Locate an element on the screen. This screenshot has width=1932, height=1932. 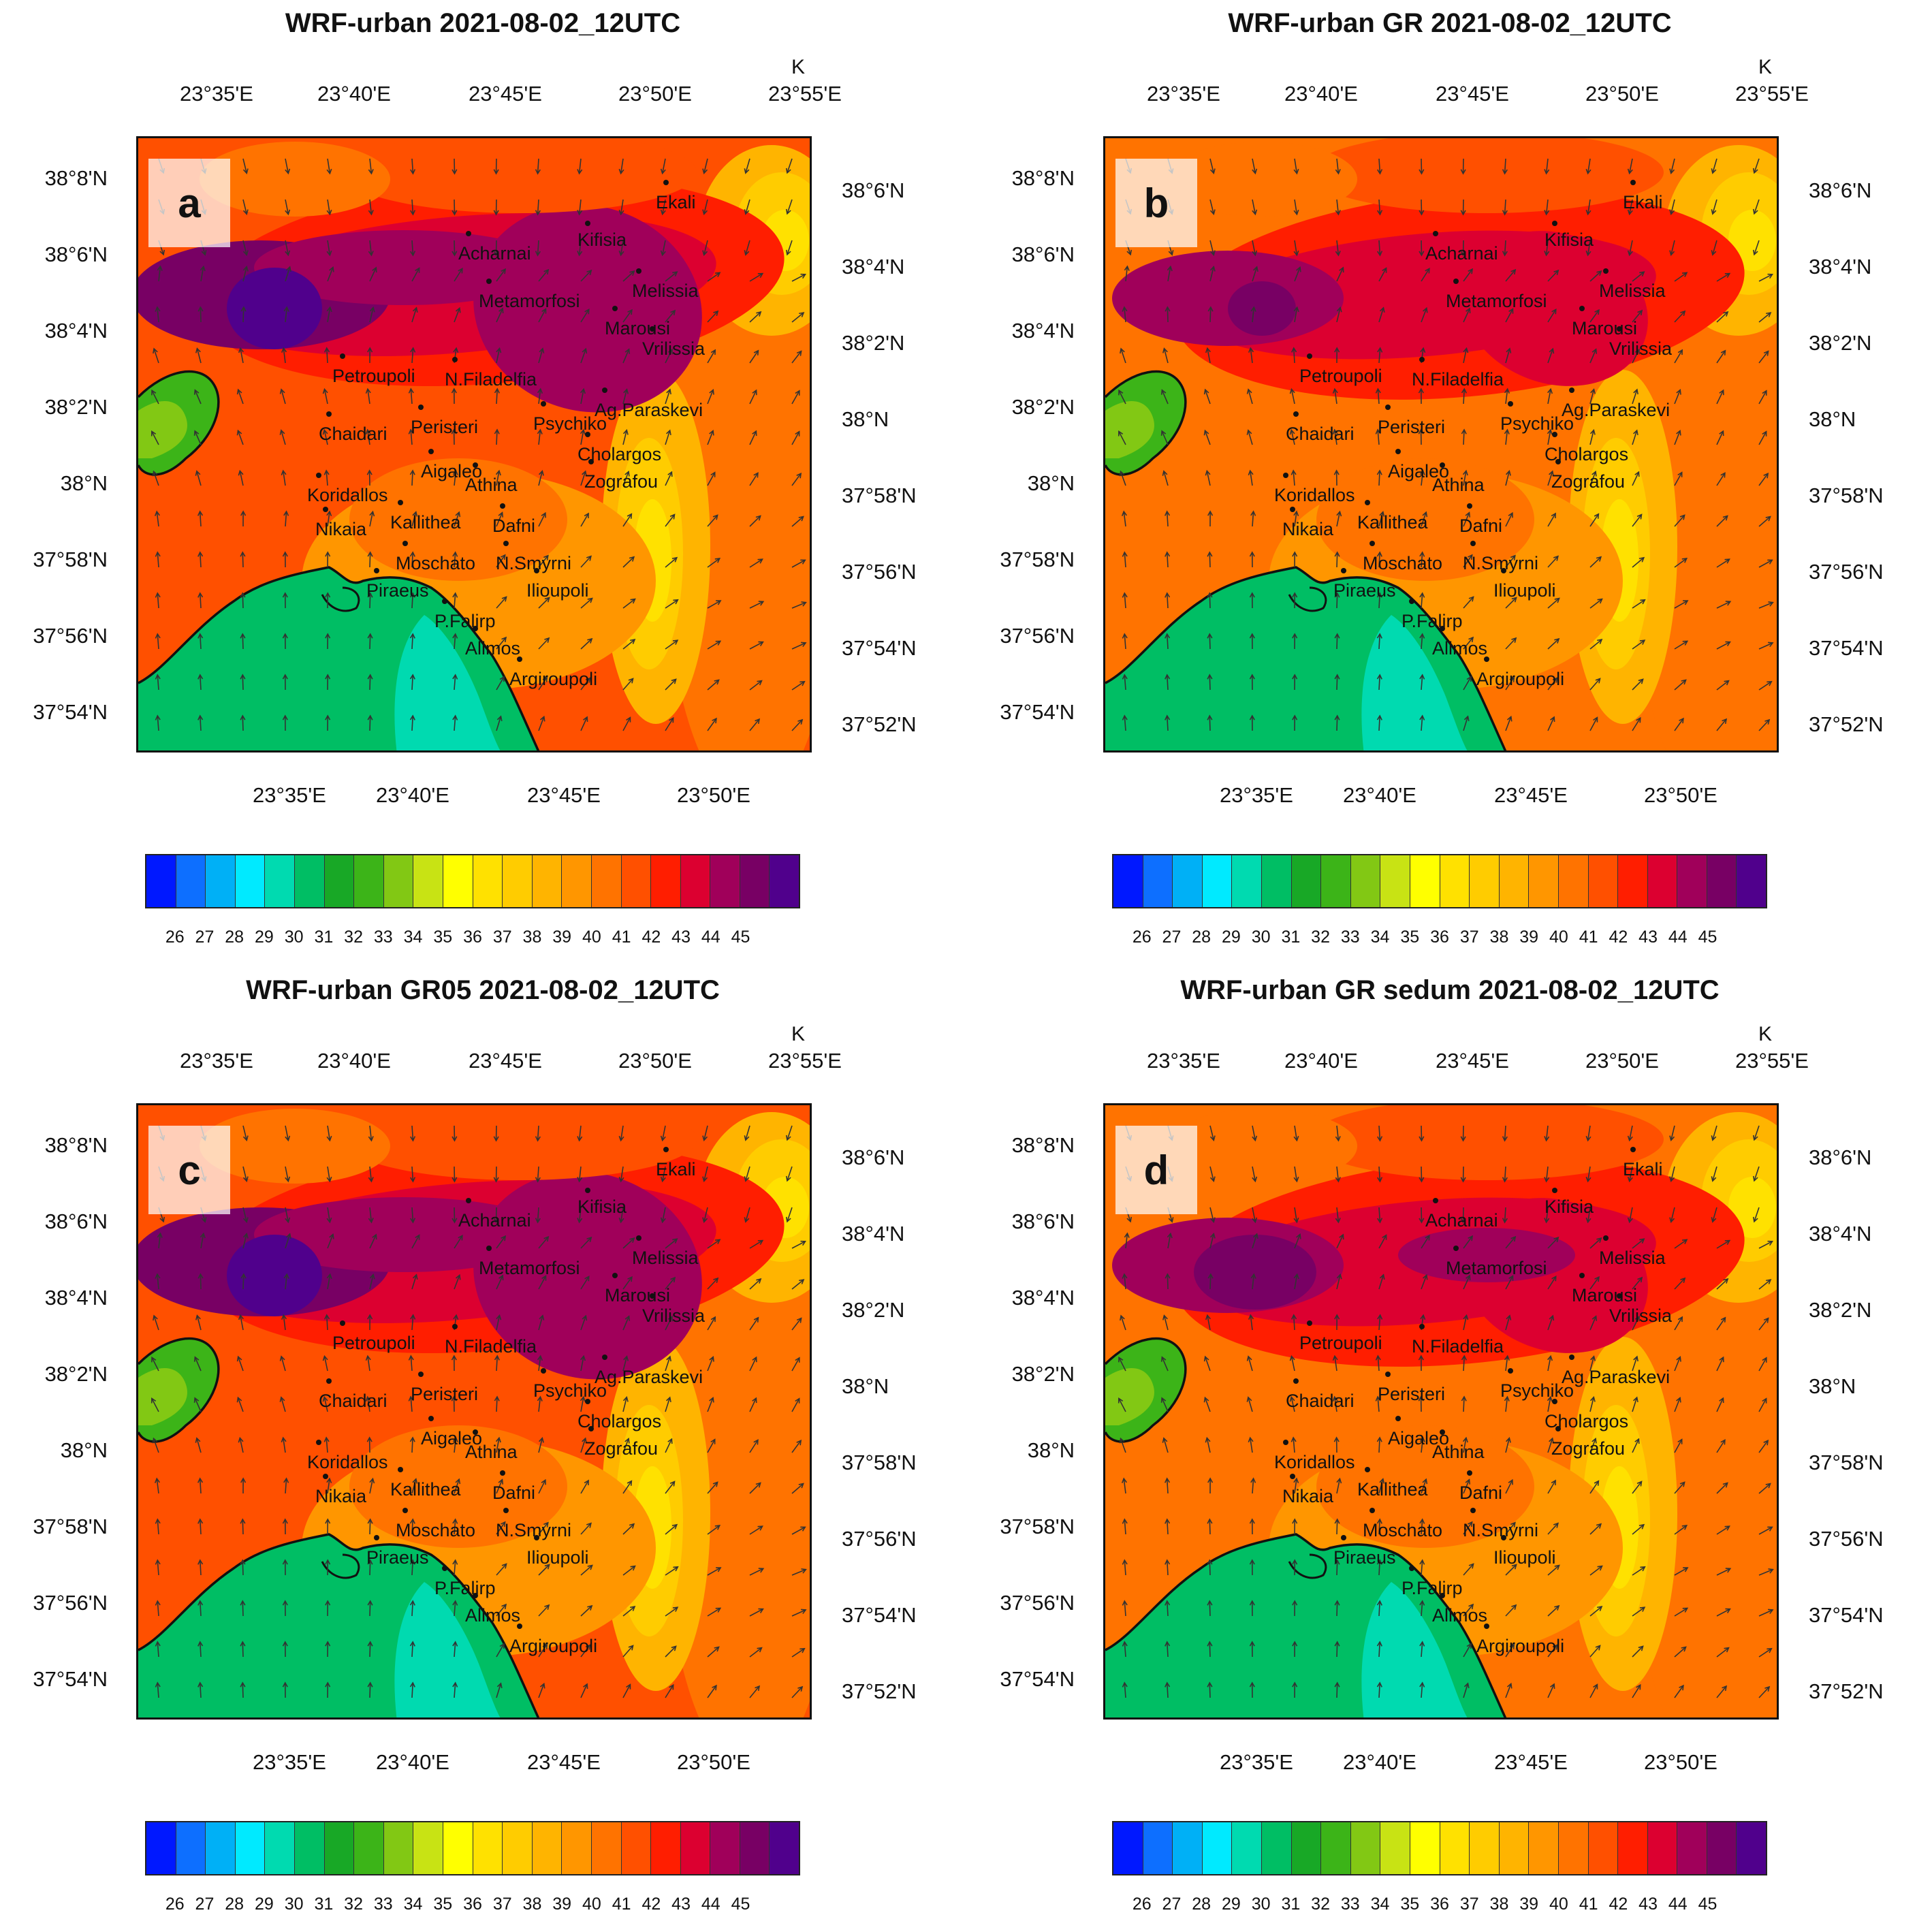
y-left-tick-label: 38°2'N is located at coordinates (1043, 407).